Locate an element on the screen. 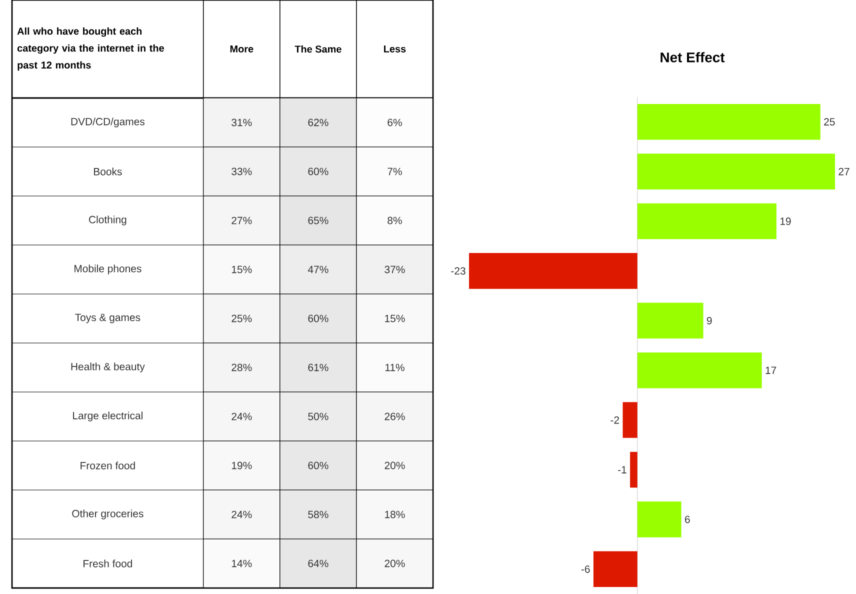 The width and height of the screenshot is (856, 594). data-label: 25% is located at coordinates (242, 318).